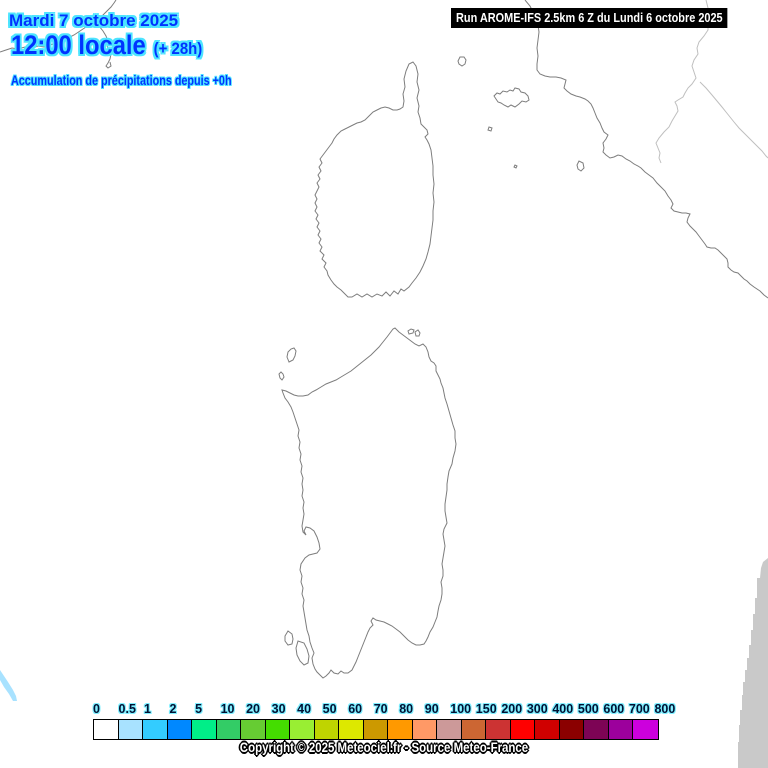 The image size is (768, 768). Describe the element at coordinates (374, 179) in the screenshot. I see `coastline-corsica` at that location.